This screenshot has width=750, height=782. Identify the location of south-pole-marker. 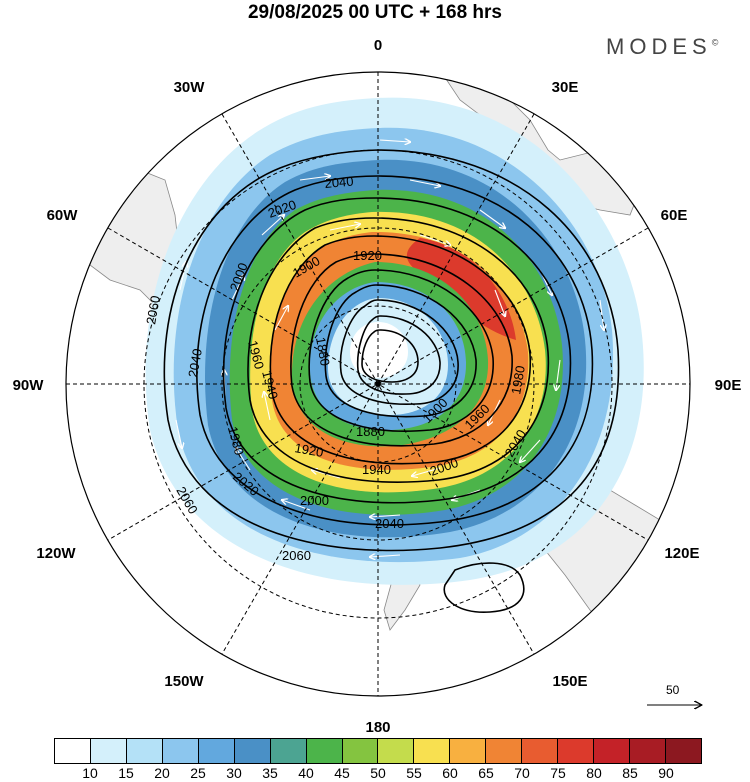
(378, 384).